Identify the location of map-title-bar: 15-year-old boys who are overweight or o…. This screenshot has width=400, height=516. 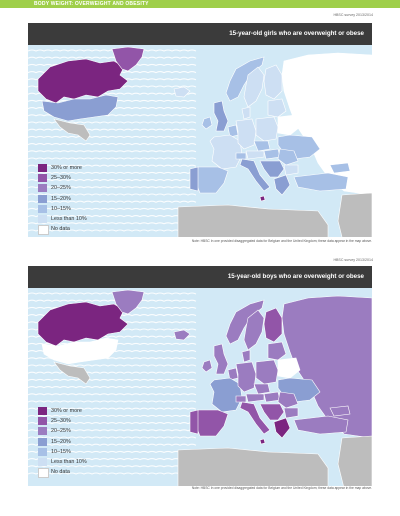
(200, 277).